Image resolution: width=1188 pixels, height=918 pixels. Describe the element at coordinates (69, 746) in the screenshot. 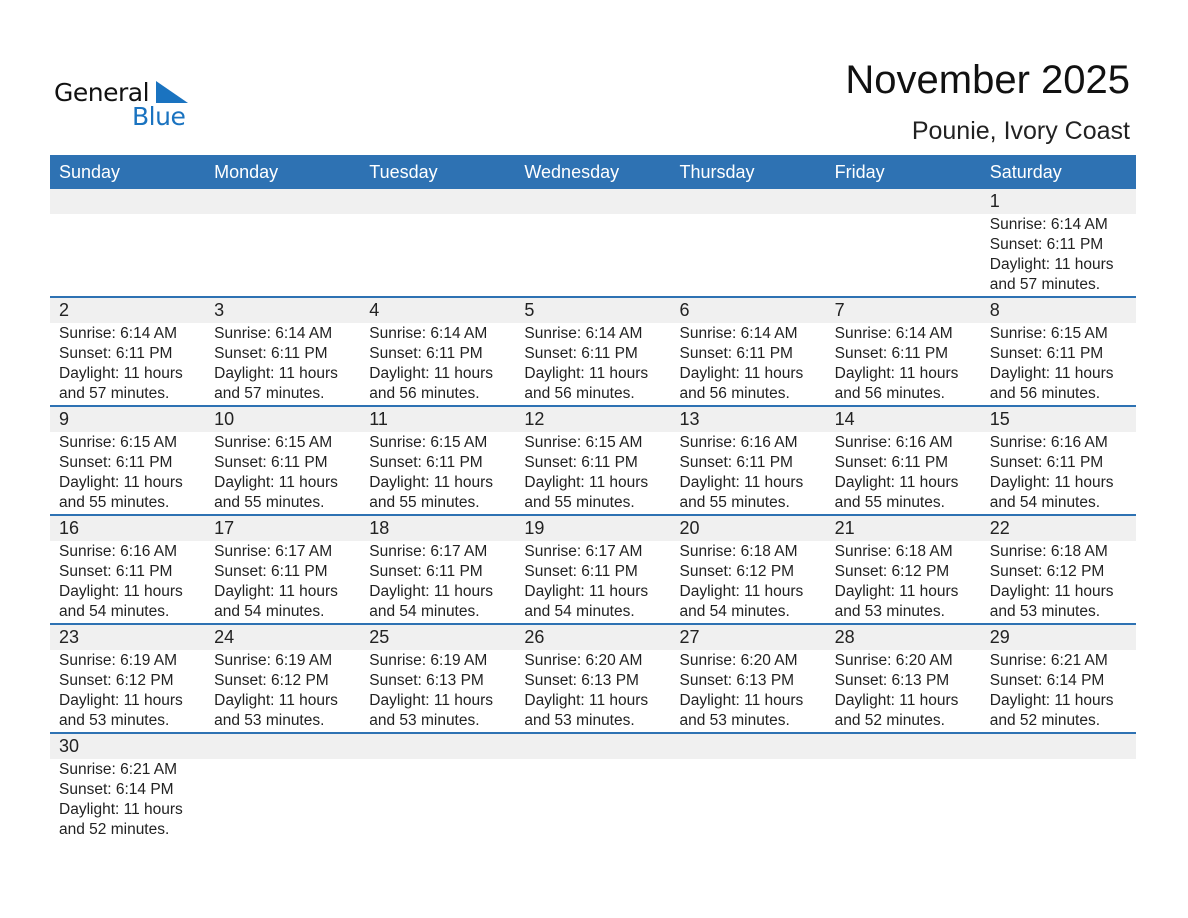

I see `day-number: 30` at that location.